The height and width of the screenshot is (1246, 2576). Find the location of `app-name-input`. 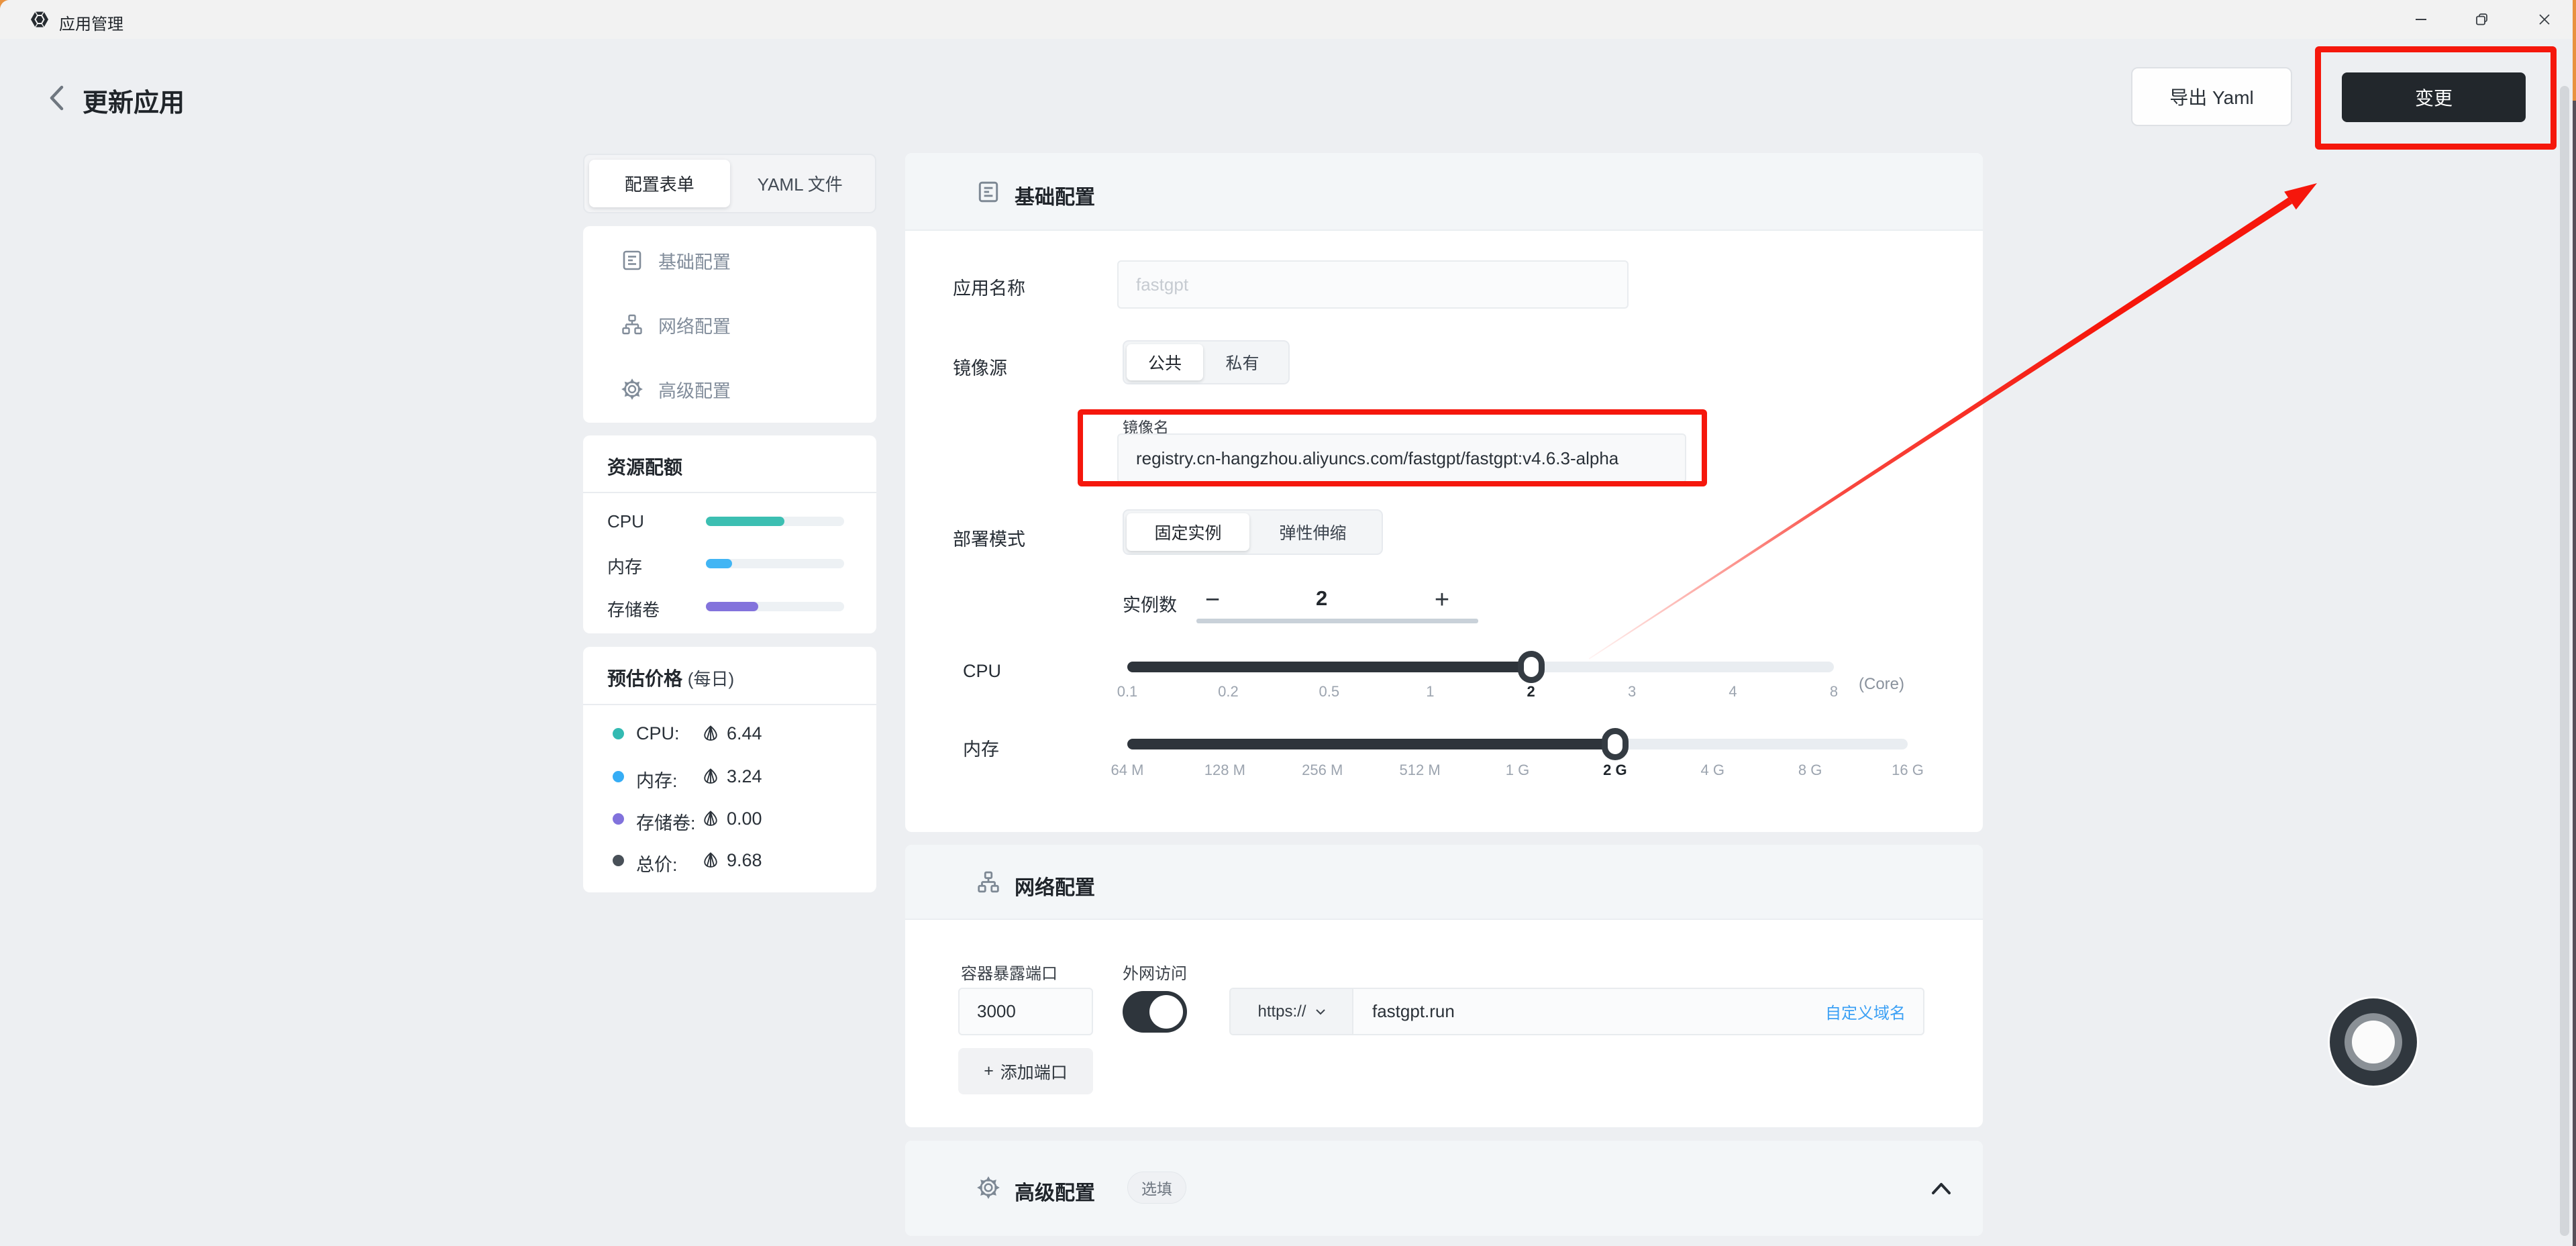

app-name-input is located at coordinates (1373, 284).